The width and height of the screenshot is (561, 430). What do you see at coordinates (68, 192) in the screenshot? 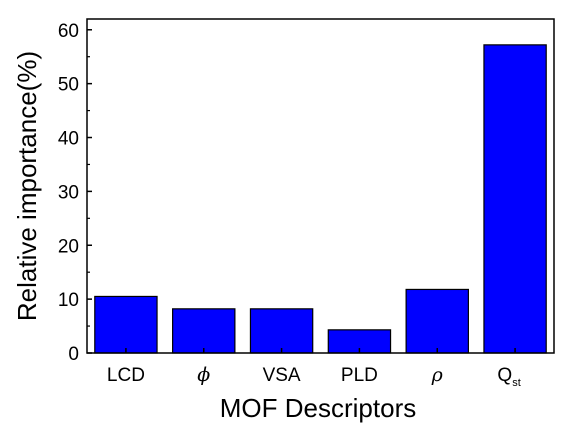
I see `y-tick-label: 30` at bounding box center [68, 192].